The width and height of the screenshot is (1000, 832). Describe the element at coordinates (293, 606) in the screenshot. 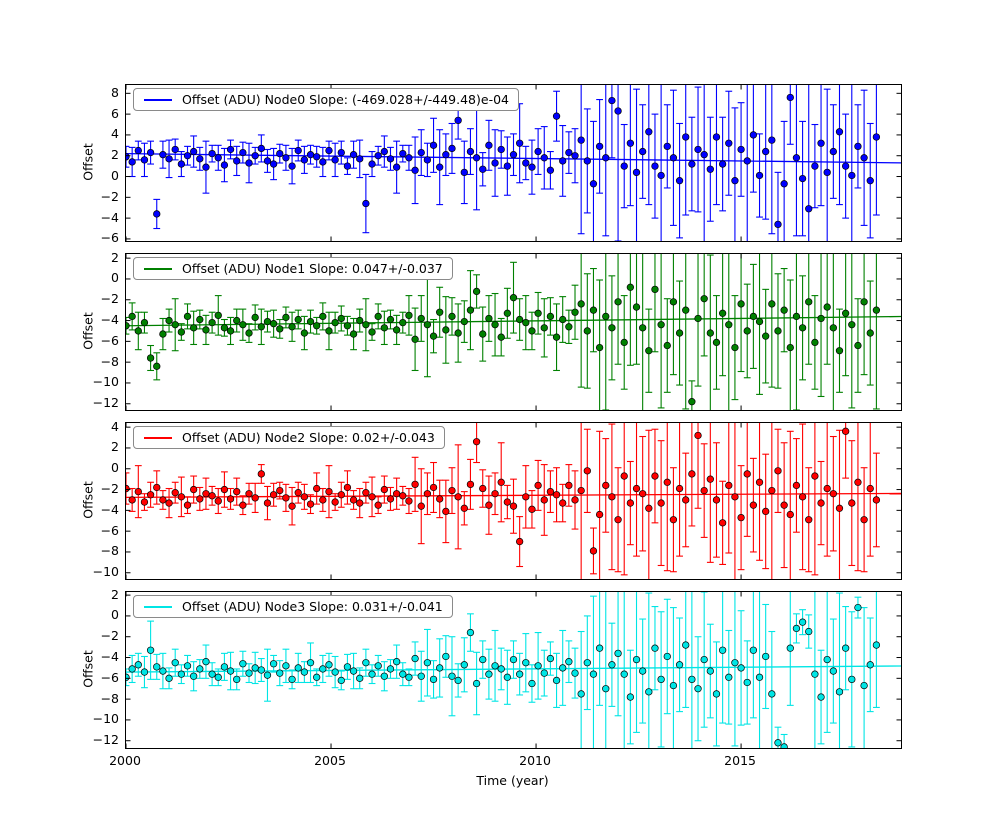

I see `legend-node3: Offset (ADU) Node3 Slope: 0.031+/-0.041` at that location.